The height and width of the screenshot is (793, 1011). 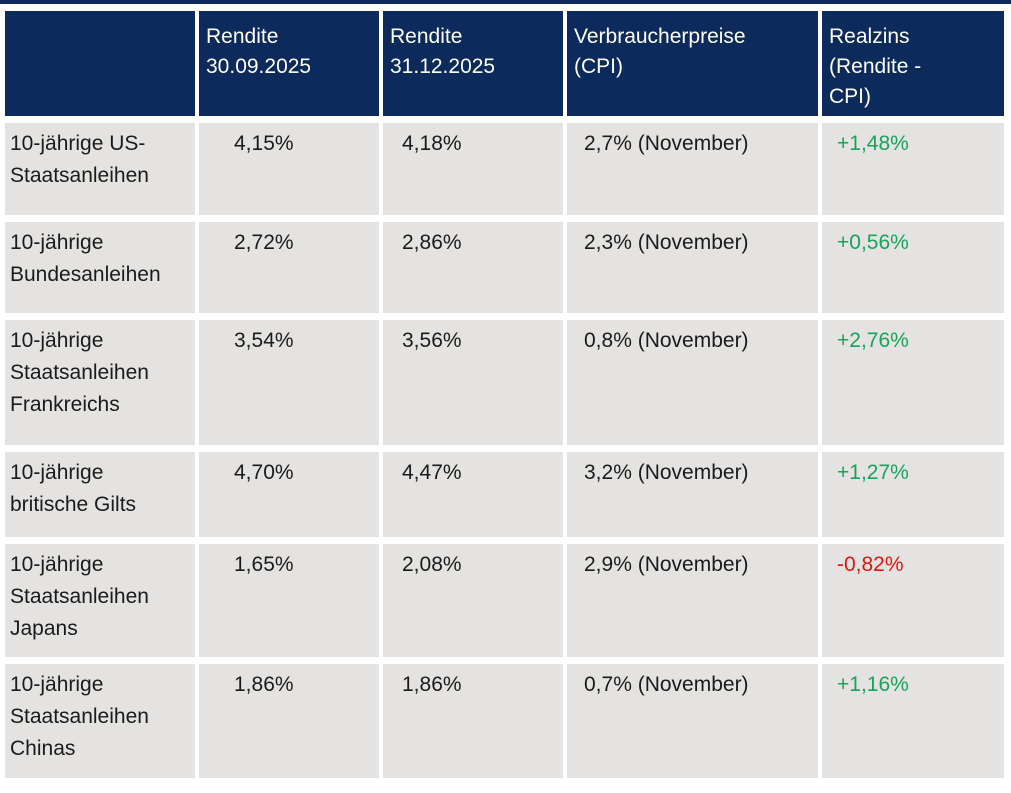 What do you see at coordinates (100, 382) in the screenshot?
I see `asset-name-cell: 10-jährige Staatsanleihen Frankreichs` at bounding box center [100, 382].